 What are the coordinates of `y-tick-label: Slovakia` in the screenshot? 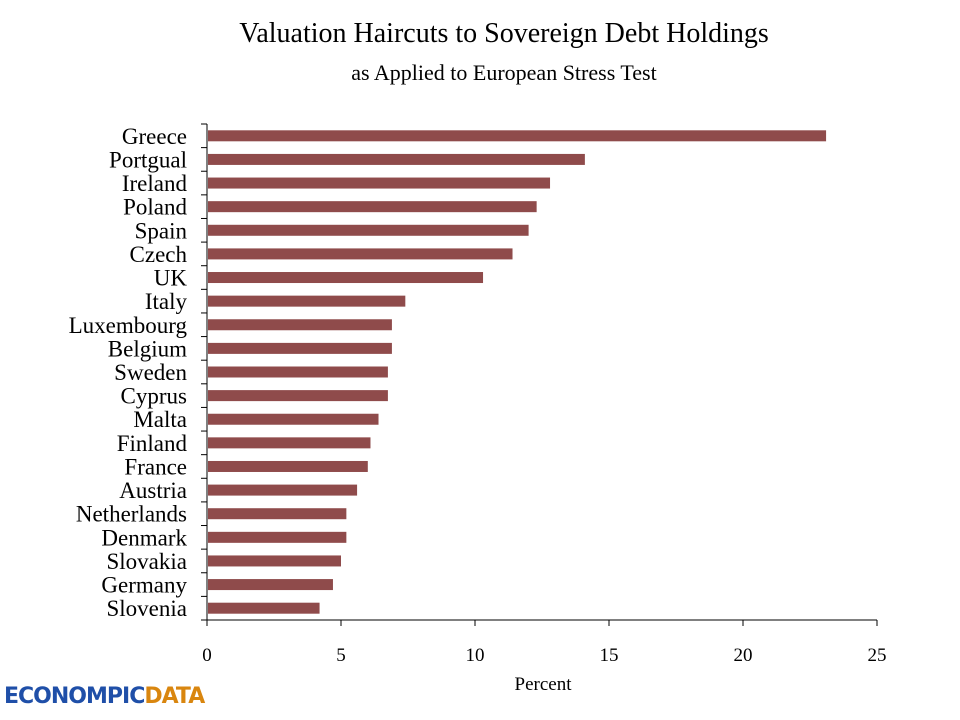 It's located at (147, 561).